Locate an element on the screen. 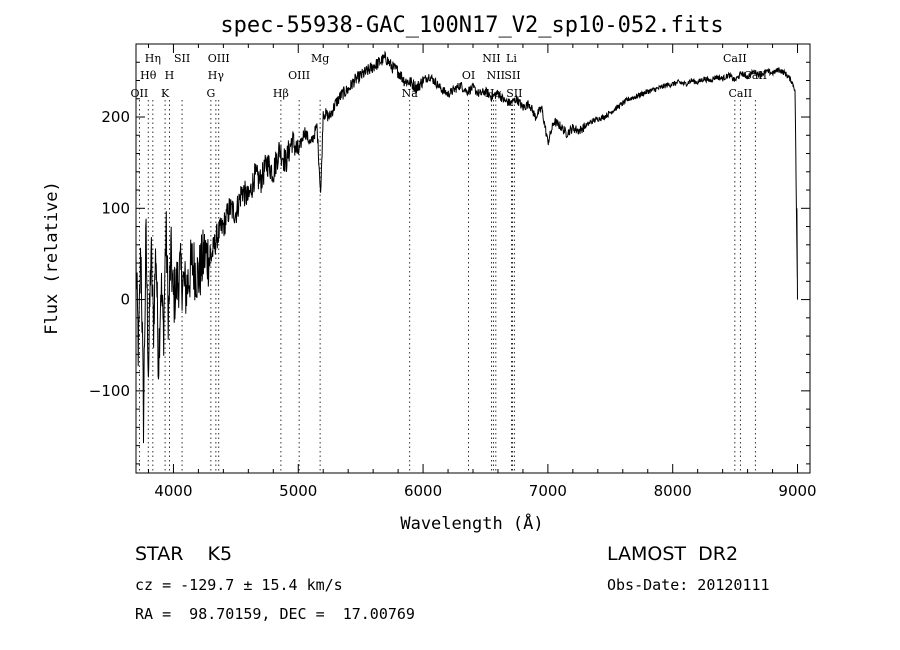 This screenshot has width=900, height=650. line-label-1: SII is located at coordinates (182, 58).